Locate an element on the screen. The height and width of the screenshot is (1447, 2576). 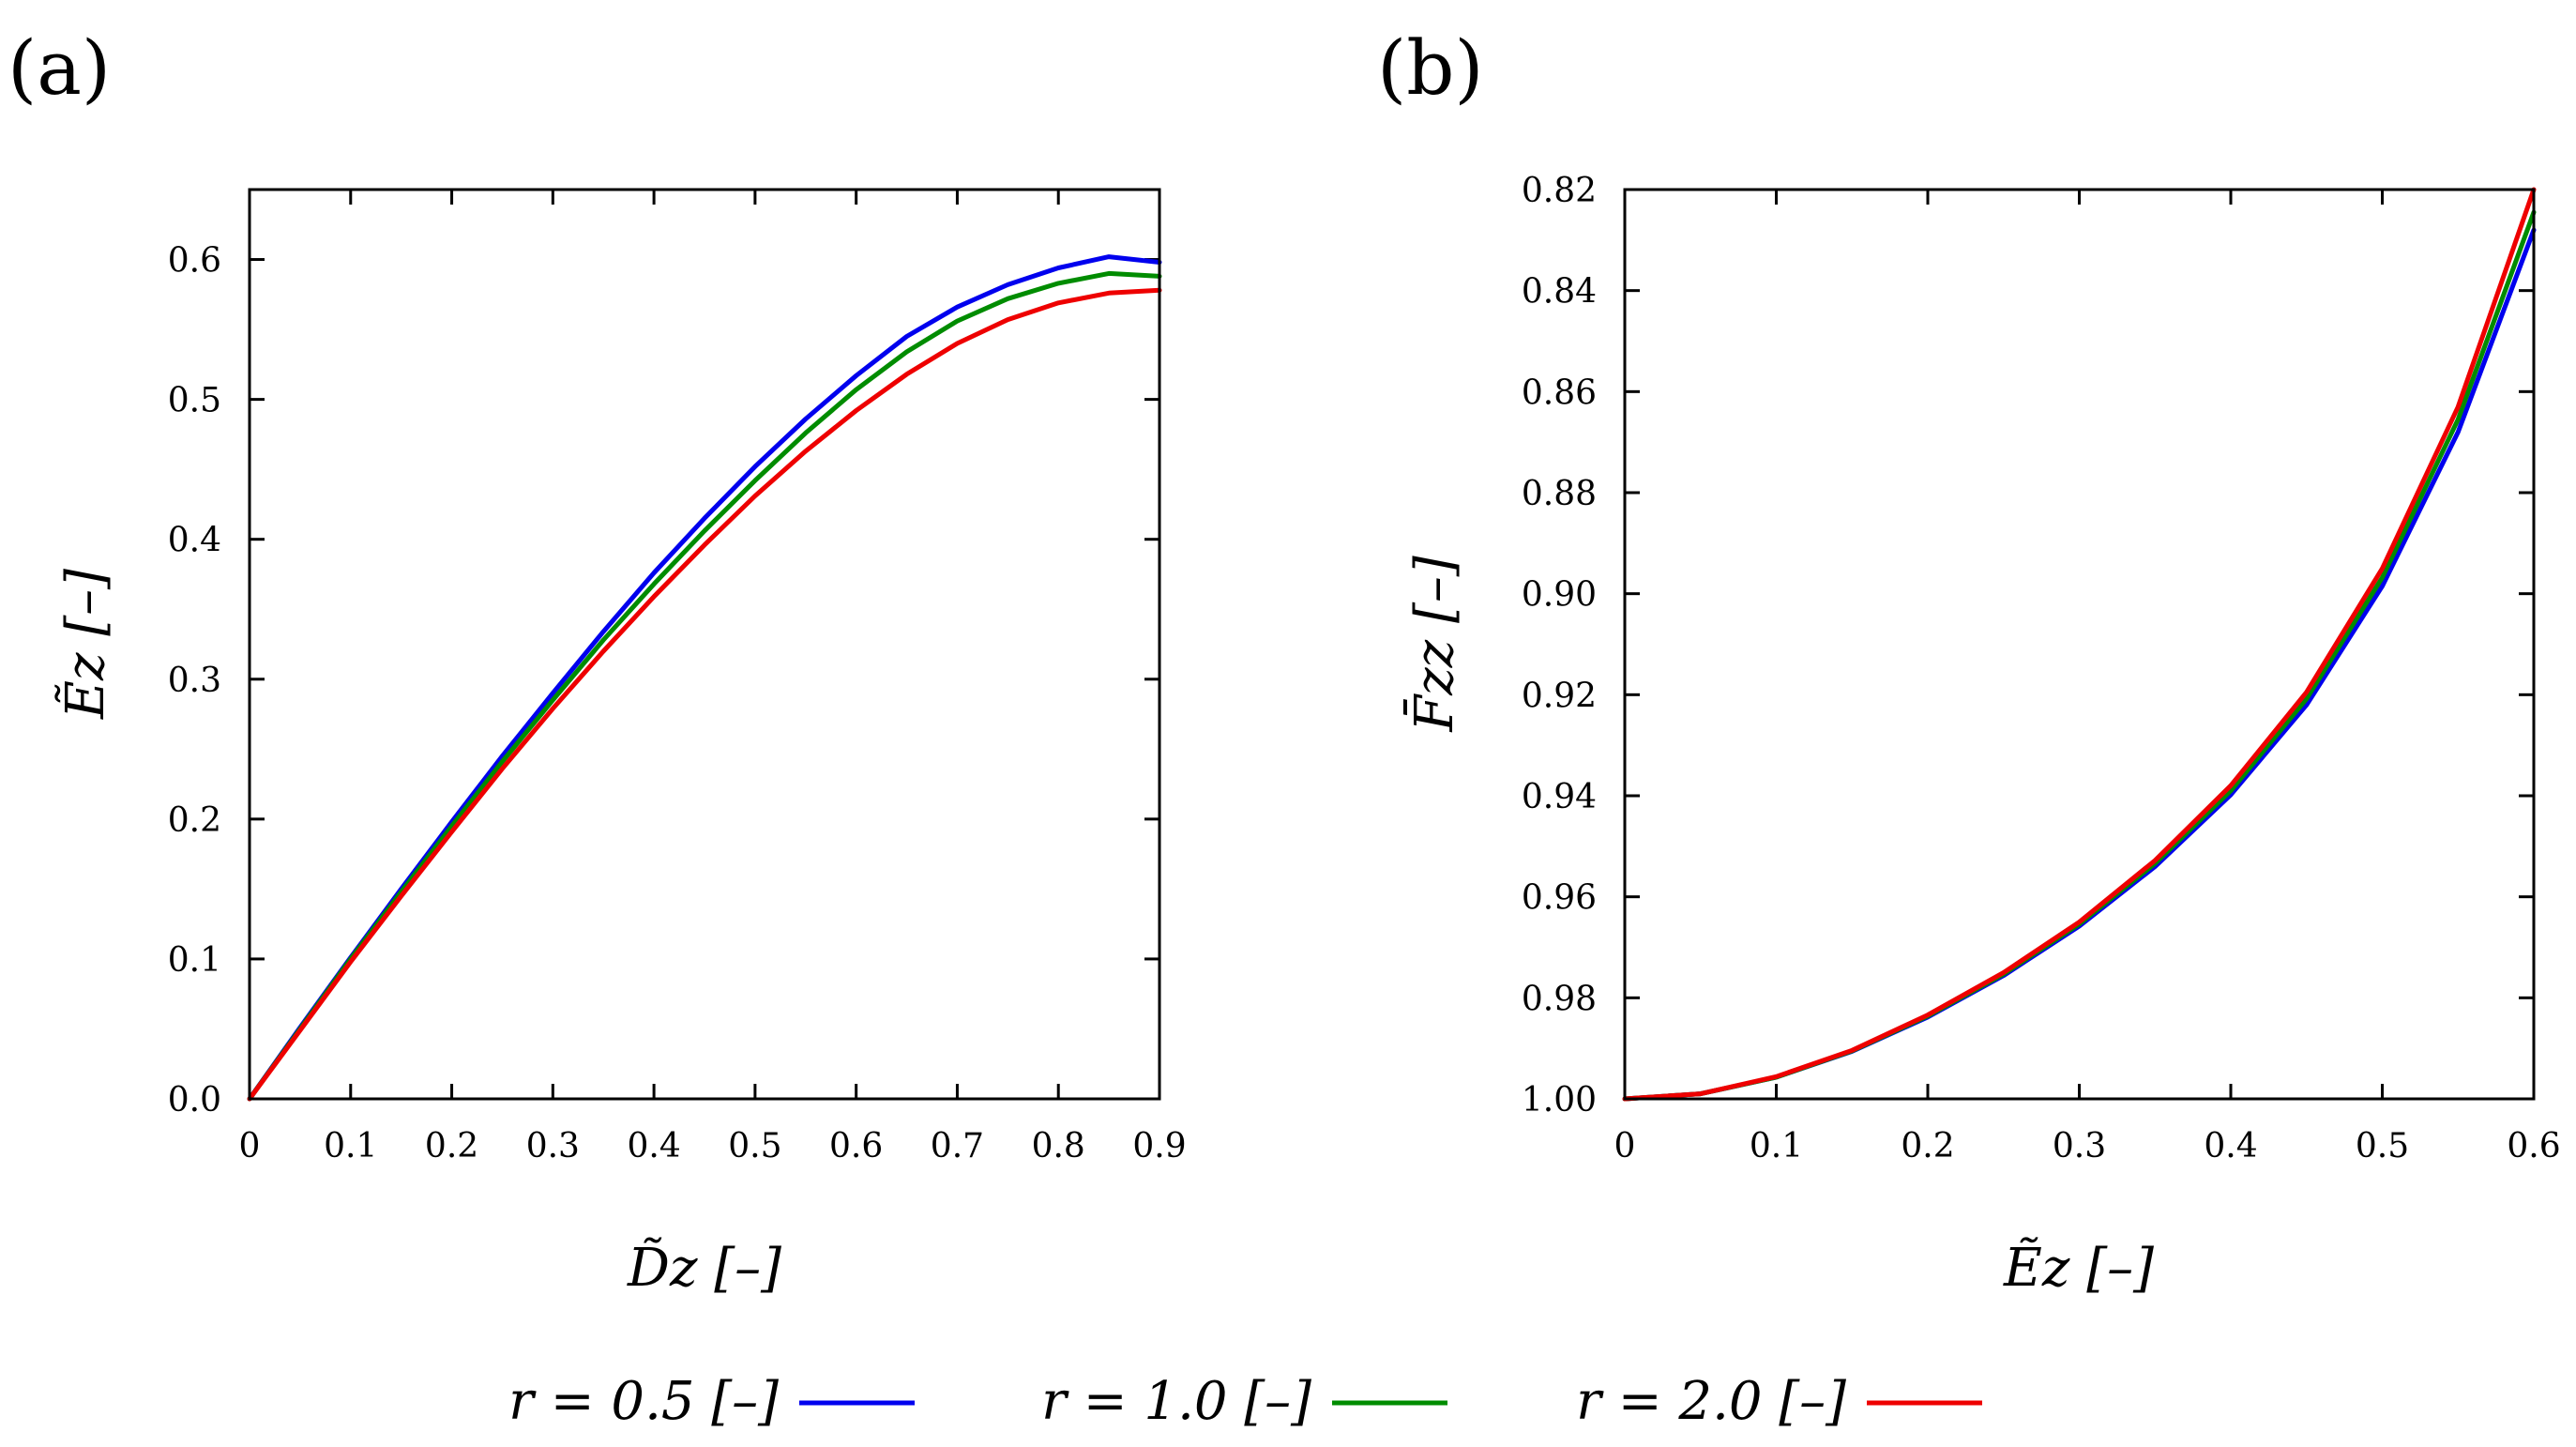
panel-b-ytick-label: 0.92 is located at coordinates (1559, 696).